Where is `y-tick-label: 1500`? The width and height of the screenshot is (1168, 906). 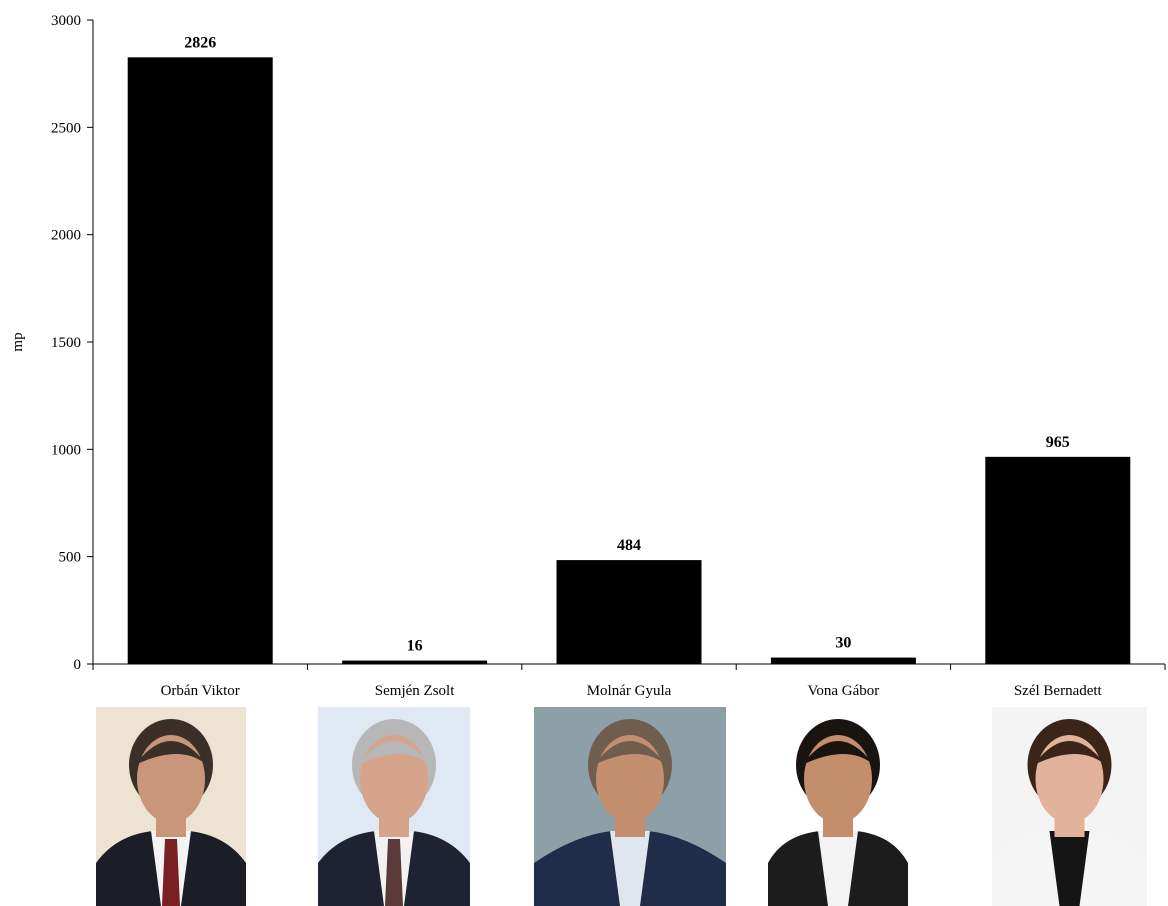
y-tick-label: 1500 is located at coordinates (66, 343).